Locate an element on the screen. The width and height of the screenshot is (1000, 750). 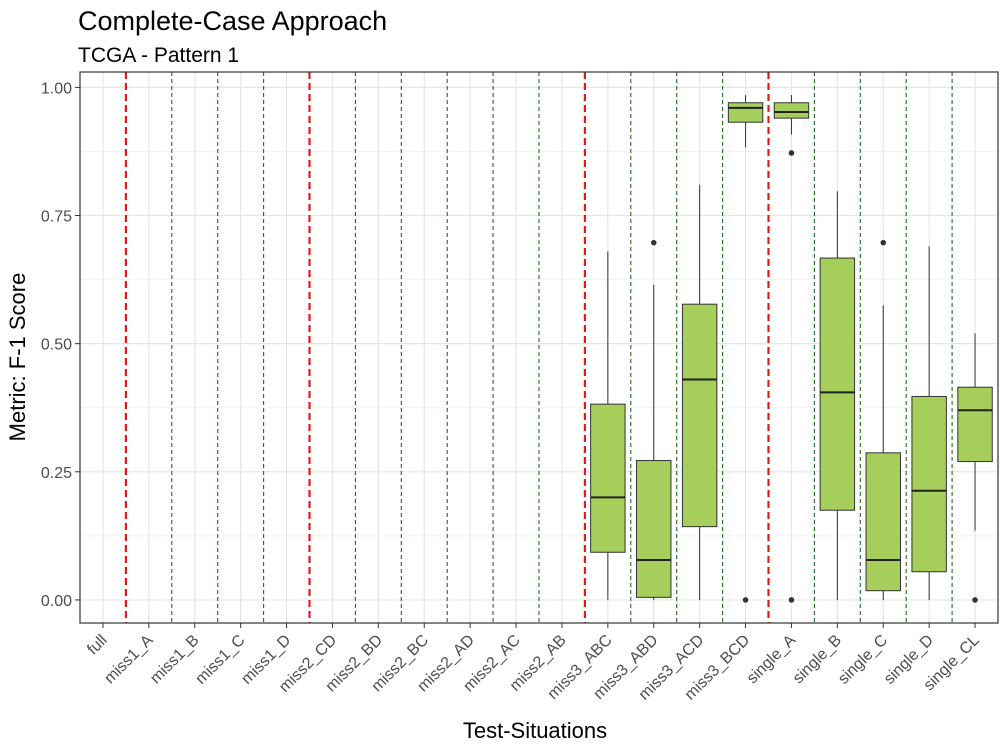
x-tick-label: miss1_A is located at coordinates (129, 660).